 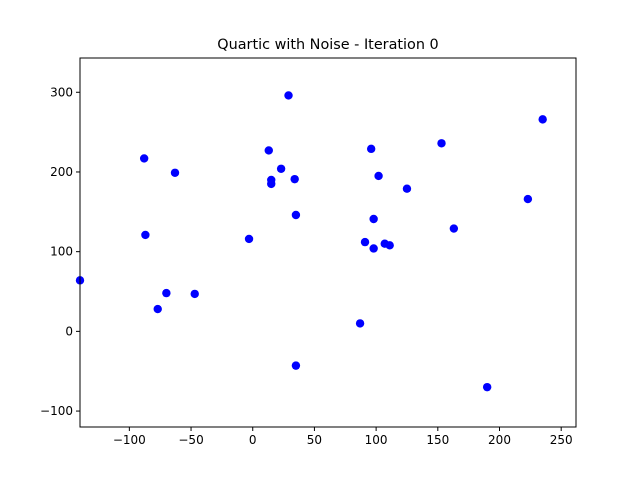 What do you see at coordinates (561, 440) in the screenshot?
I see `x-tick-label: 250` at bounding box center [561, 440].